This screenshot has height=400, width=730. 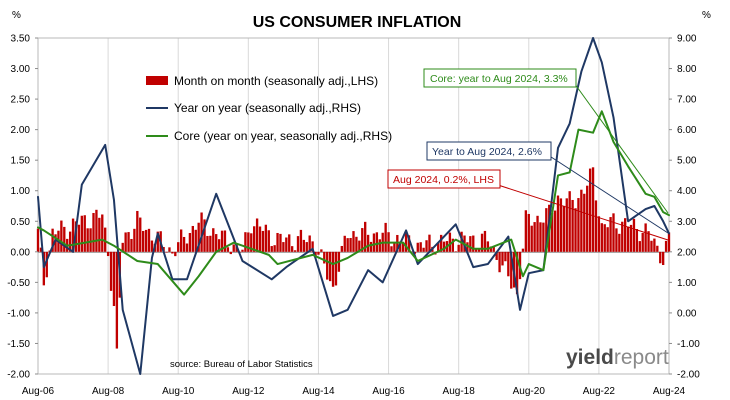 I want to click on right-tick-label: -2.00, so click(x=688, y=375).